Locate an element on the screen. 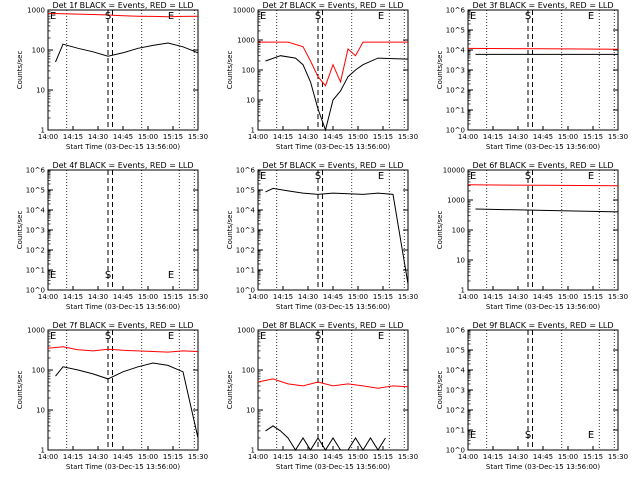  panel-title: Det 3f BLACK = Events, RED = LLD is located at coordinates (542, 5).